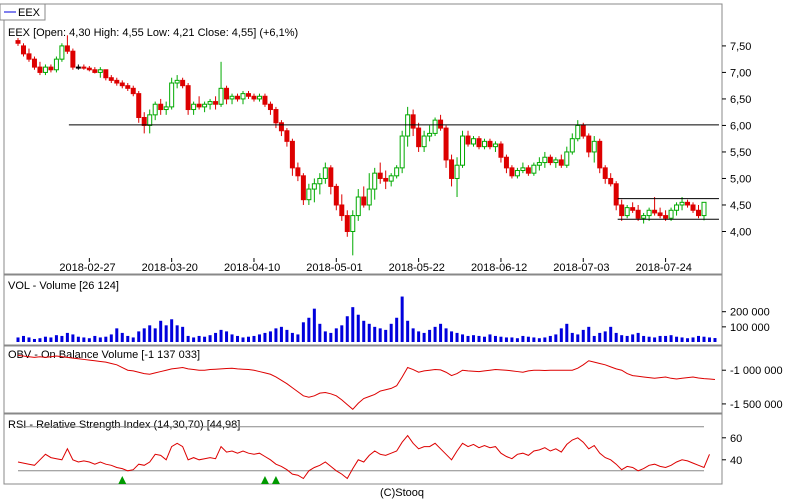 The height and width of the screenshot is (500, 800). I want to click on price-xtick-label: 2018-05-01, so click(334, 268).